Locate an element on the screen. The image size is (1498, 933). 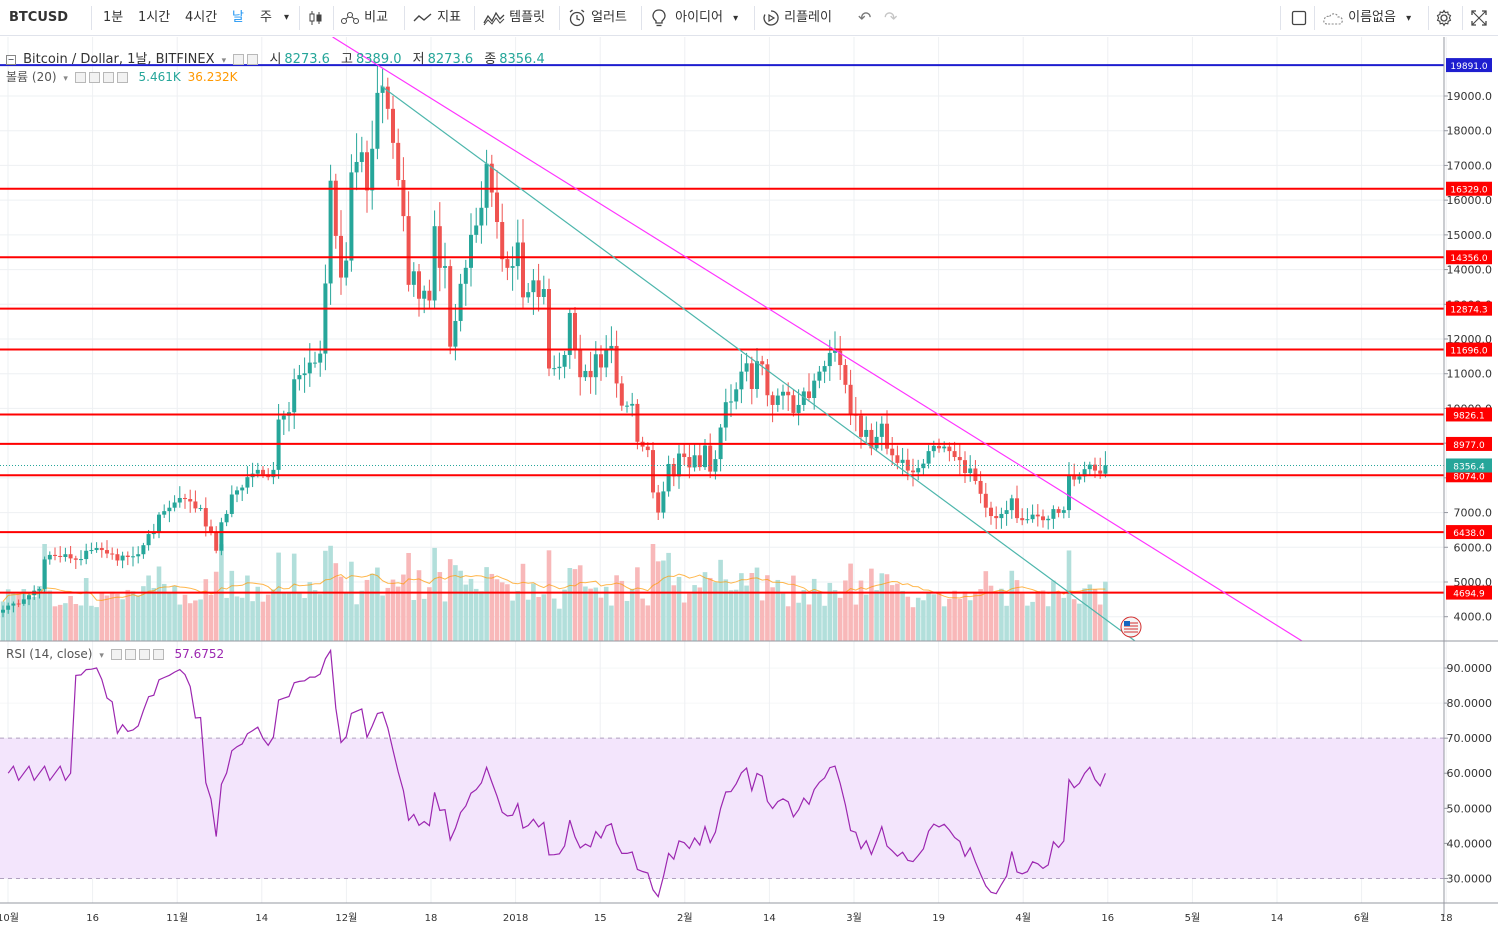
volume-dropdown-icon: ▾ is located at coordinates (65, 79).